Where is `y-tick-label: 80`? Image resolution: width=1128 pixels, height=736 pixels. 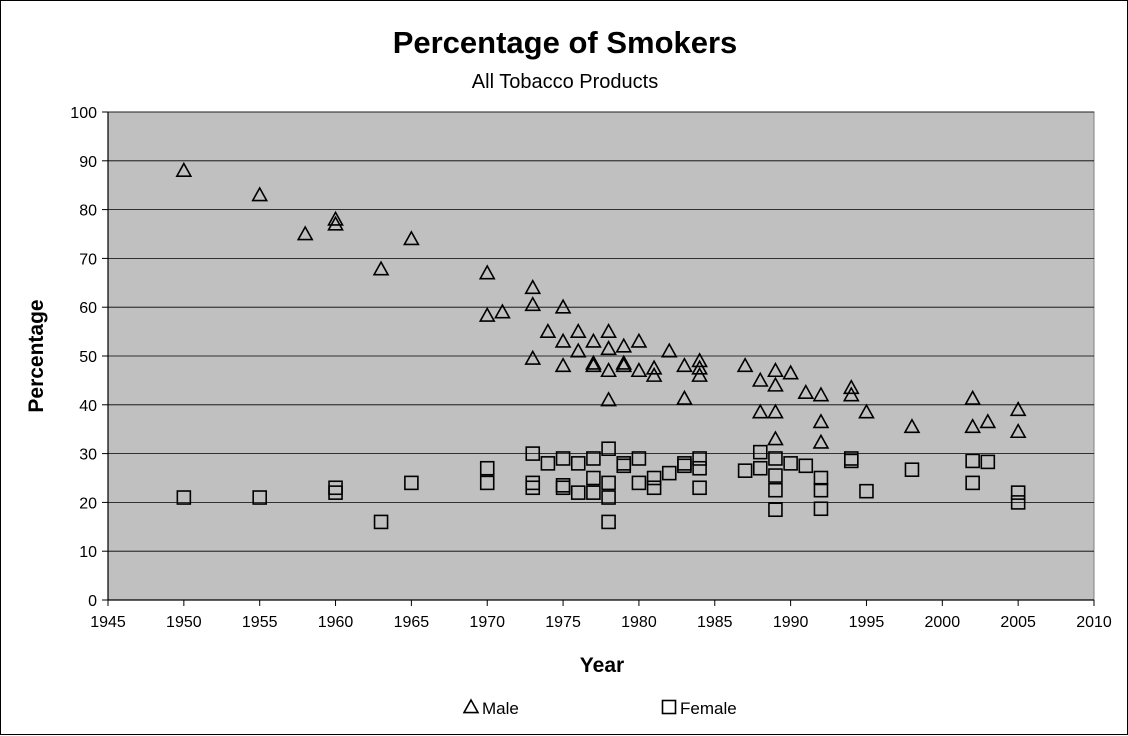
y-tick-label: 80 is located at coordinates (88, 211).